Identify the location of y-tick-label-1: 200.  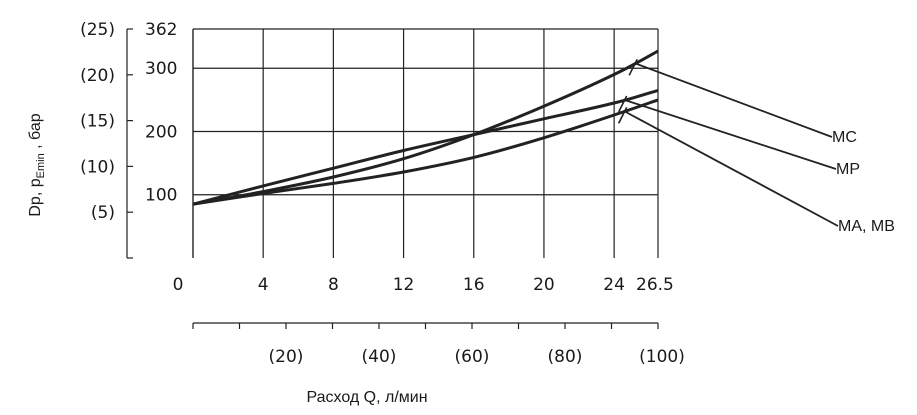
(161, 132).